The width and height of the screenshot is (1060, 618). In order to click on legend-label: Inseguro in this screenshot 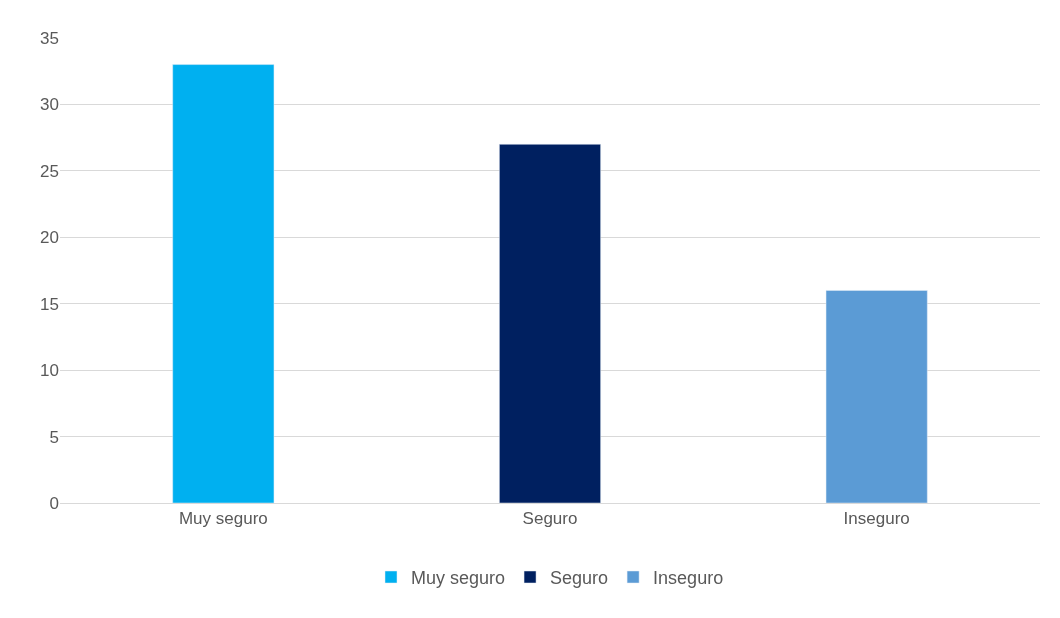, I will do `click(688, 578)`.